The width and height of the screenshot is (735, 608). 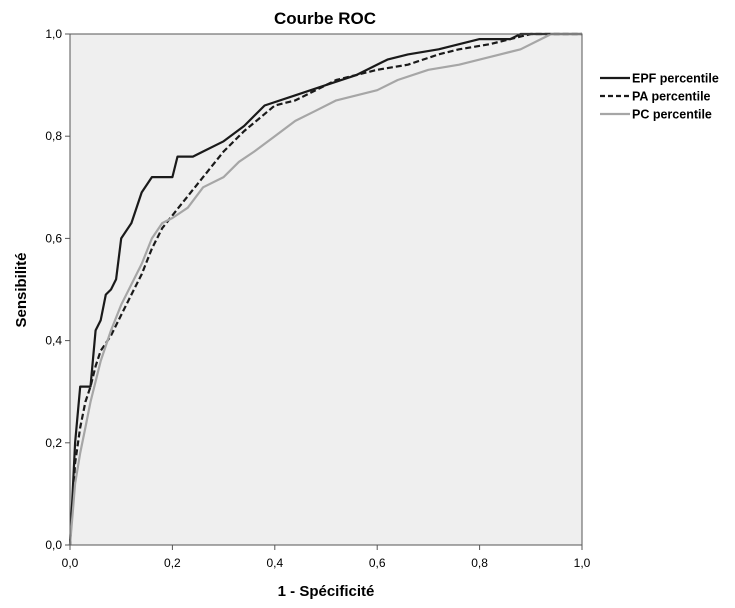 What do you see at coordinates (53, 238) in the screenshot?
I see `y-tick-label: 0,6` at bounding box center [53, 238].